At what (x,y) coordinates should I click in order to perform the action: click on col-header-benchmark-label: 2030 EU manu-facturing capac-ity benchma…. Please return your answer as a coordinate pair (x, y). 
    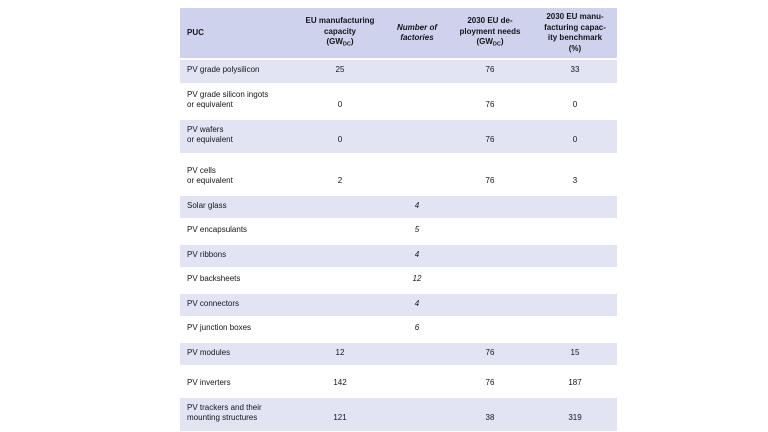
    Looking at the image, I should click on (575, 32).